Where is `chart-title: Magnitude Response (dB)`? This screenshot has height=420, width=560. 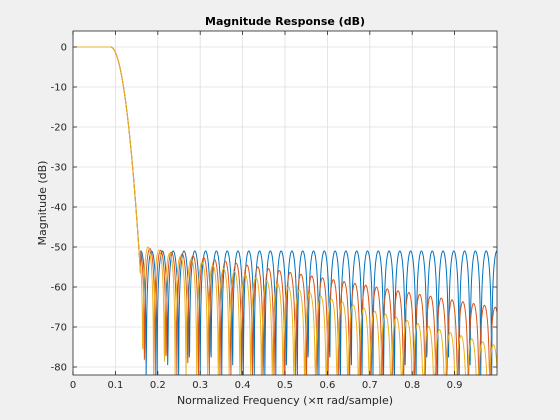 chart-title: Magnitude Response (dB) is located at coordinates (285, 21).